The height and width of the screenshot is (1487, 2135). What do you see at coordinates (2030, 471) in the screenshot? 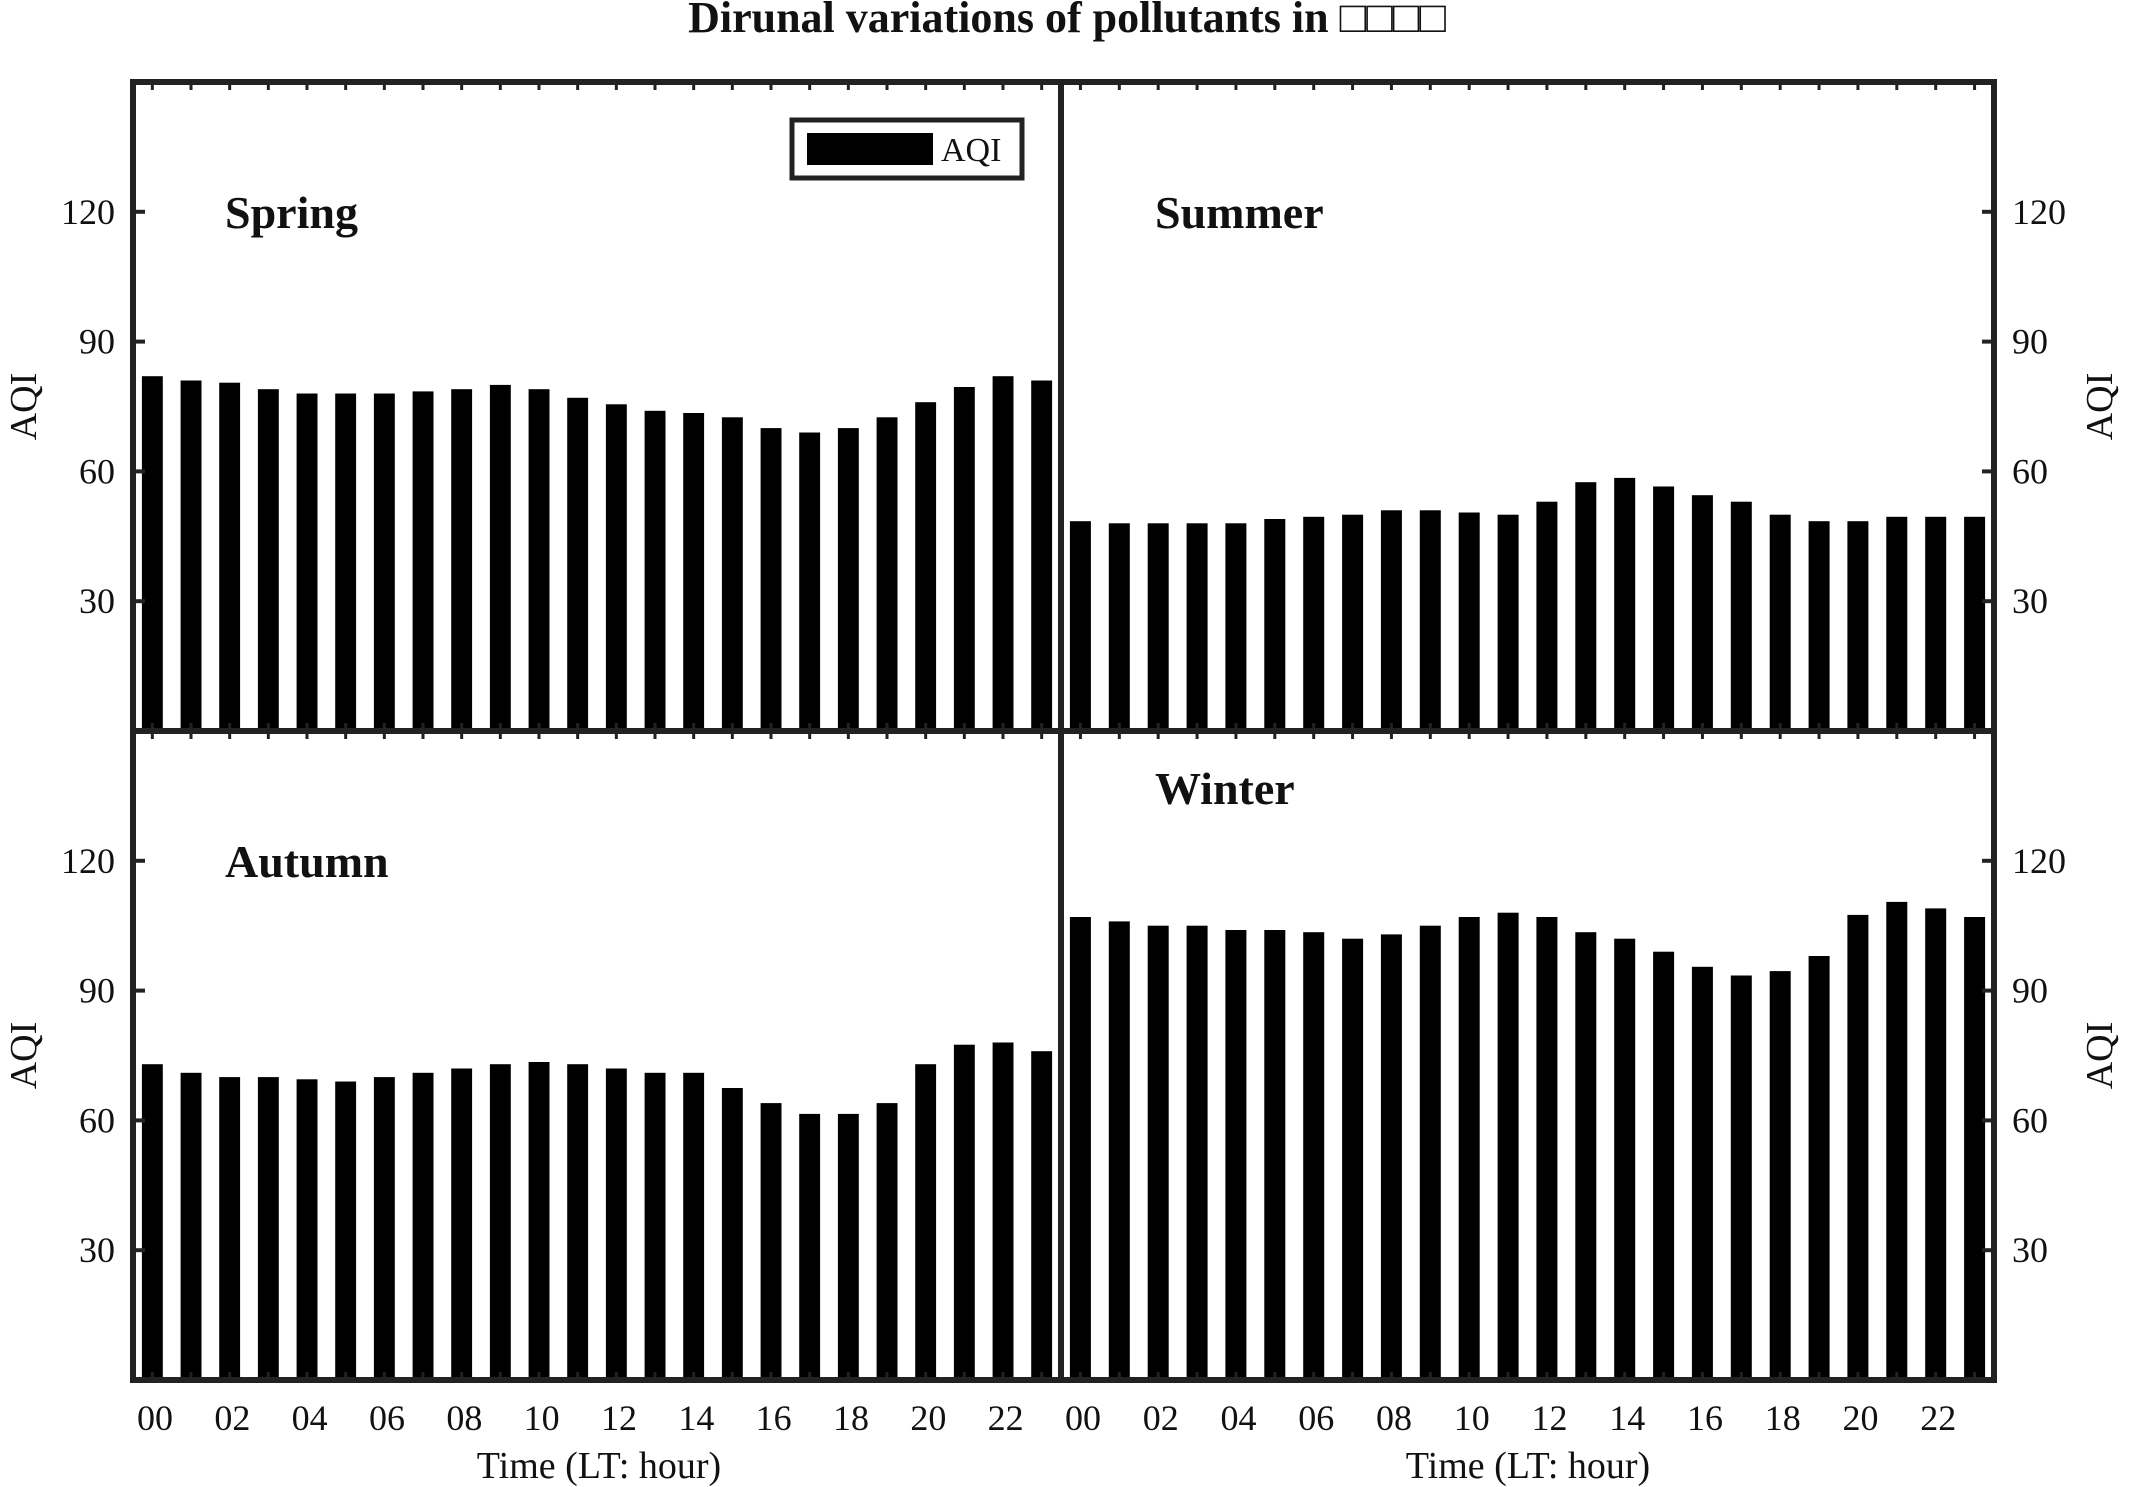
I see `y-tick-label-summer-60: 60` at bounding box center [2030, 471].